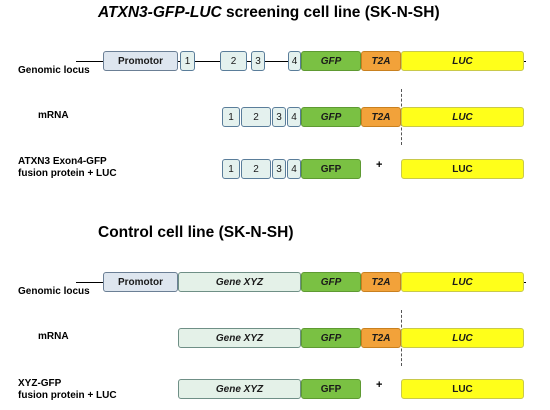 Image resolution: width=550 pixels, height=410 pixels. I want to click on exon-2-box-protein: 2, so click(256, 169).